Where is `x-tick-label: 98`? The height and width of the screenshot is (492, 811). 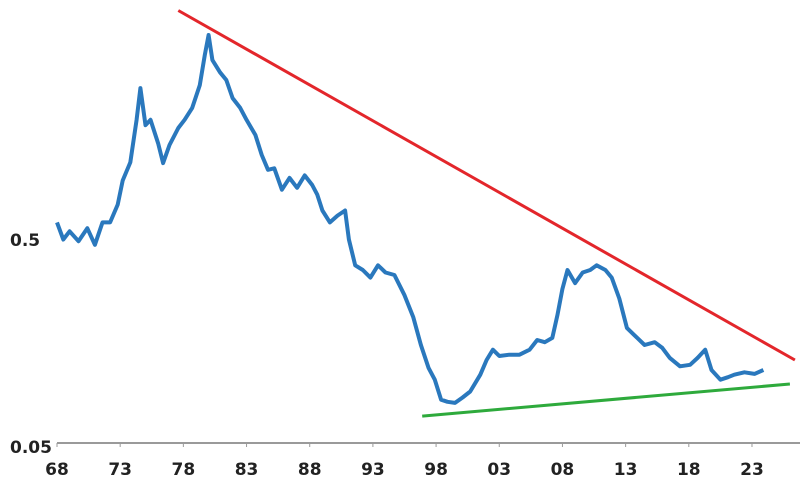 x-tick-label: 98 is located at coordinates (436, 470).